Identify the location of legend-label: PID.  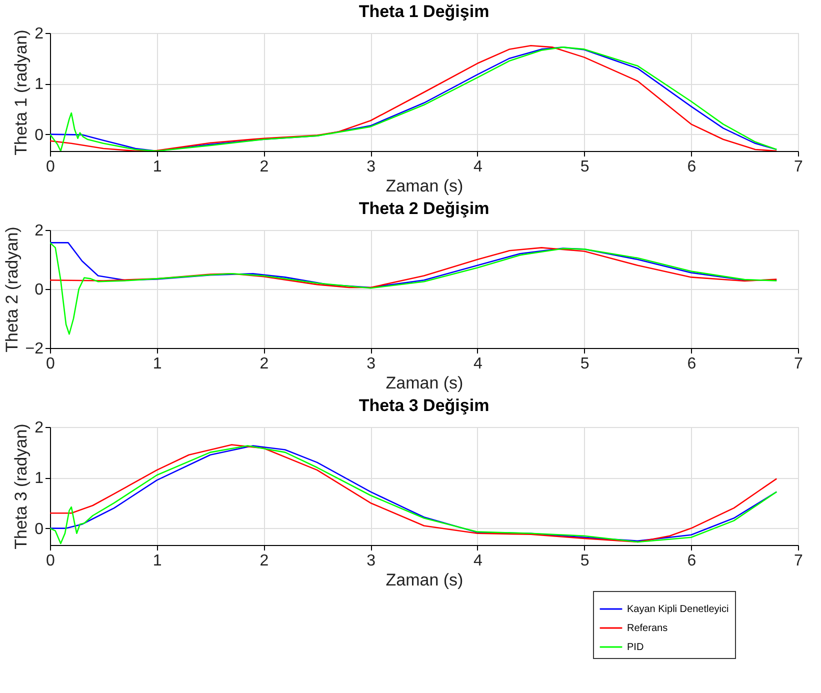
(635, 647).